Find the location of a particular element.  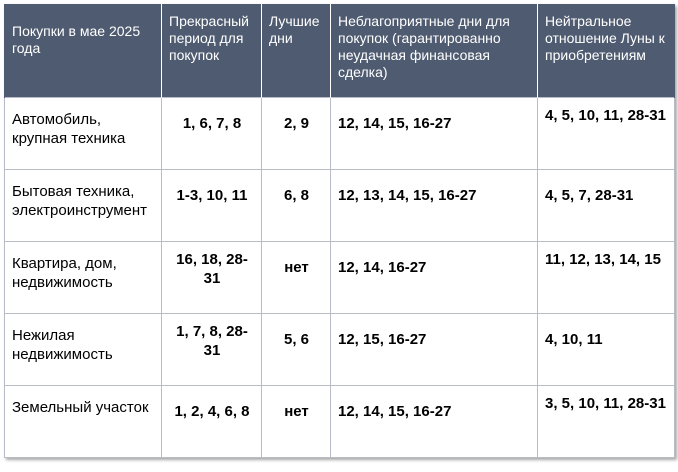

cell-excellent: 1-3, 10, 11 is located at coordinates (211, 205).